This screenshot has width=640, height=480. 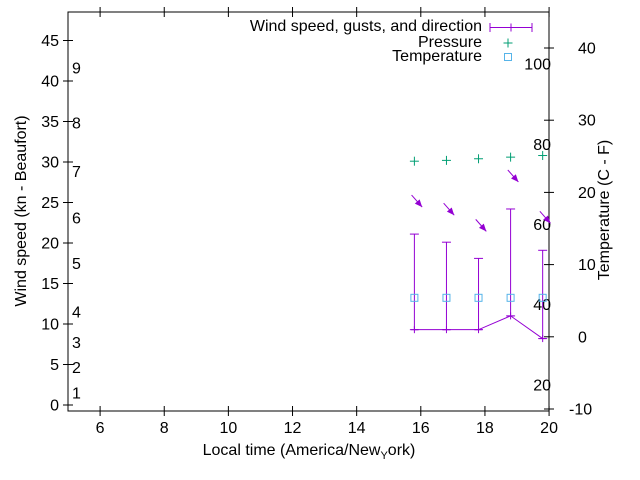 What do you see at coordinates (437, 56) in the screenshot?
I see `legend-temperature-label: Temperature` at bounding box center [437, 56].